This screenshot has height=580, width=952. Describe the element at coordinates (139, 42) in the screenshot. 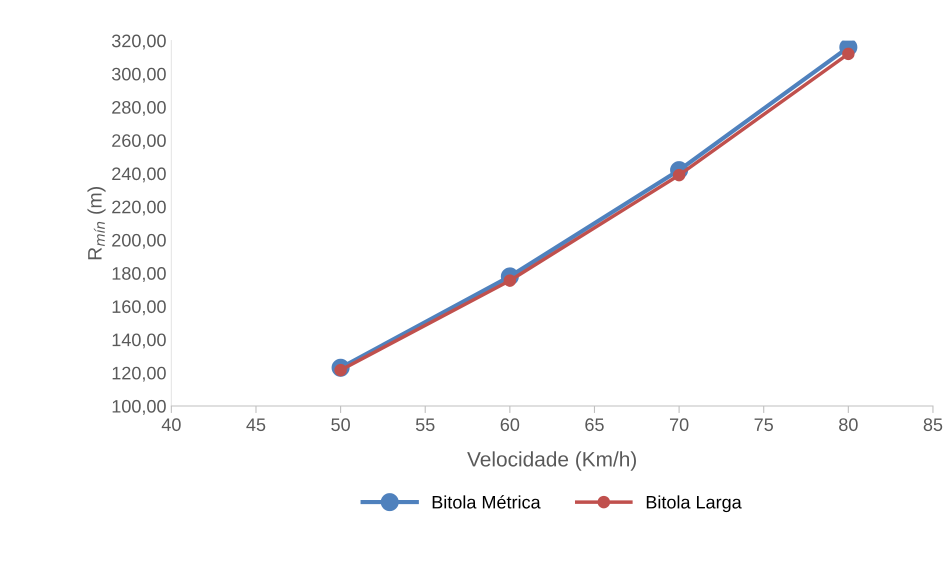

I see `y-tick-label: 320,00` at that location.